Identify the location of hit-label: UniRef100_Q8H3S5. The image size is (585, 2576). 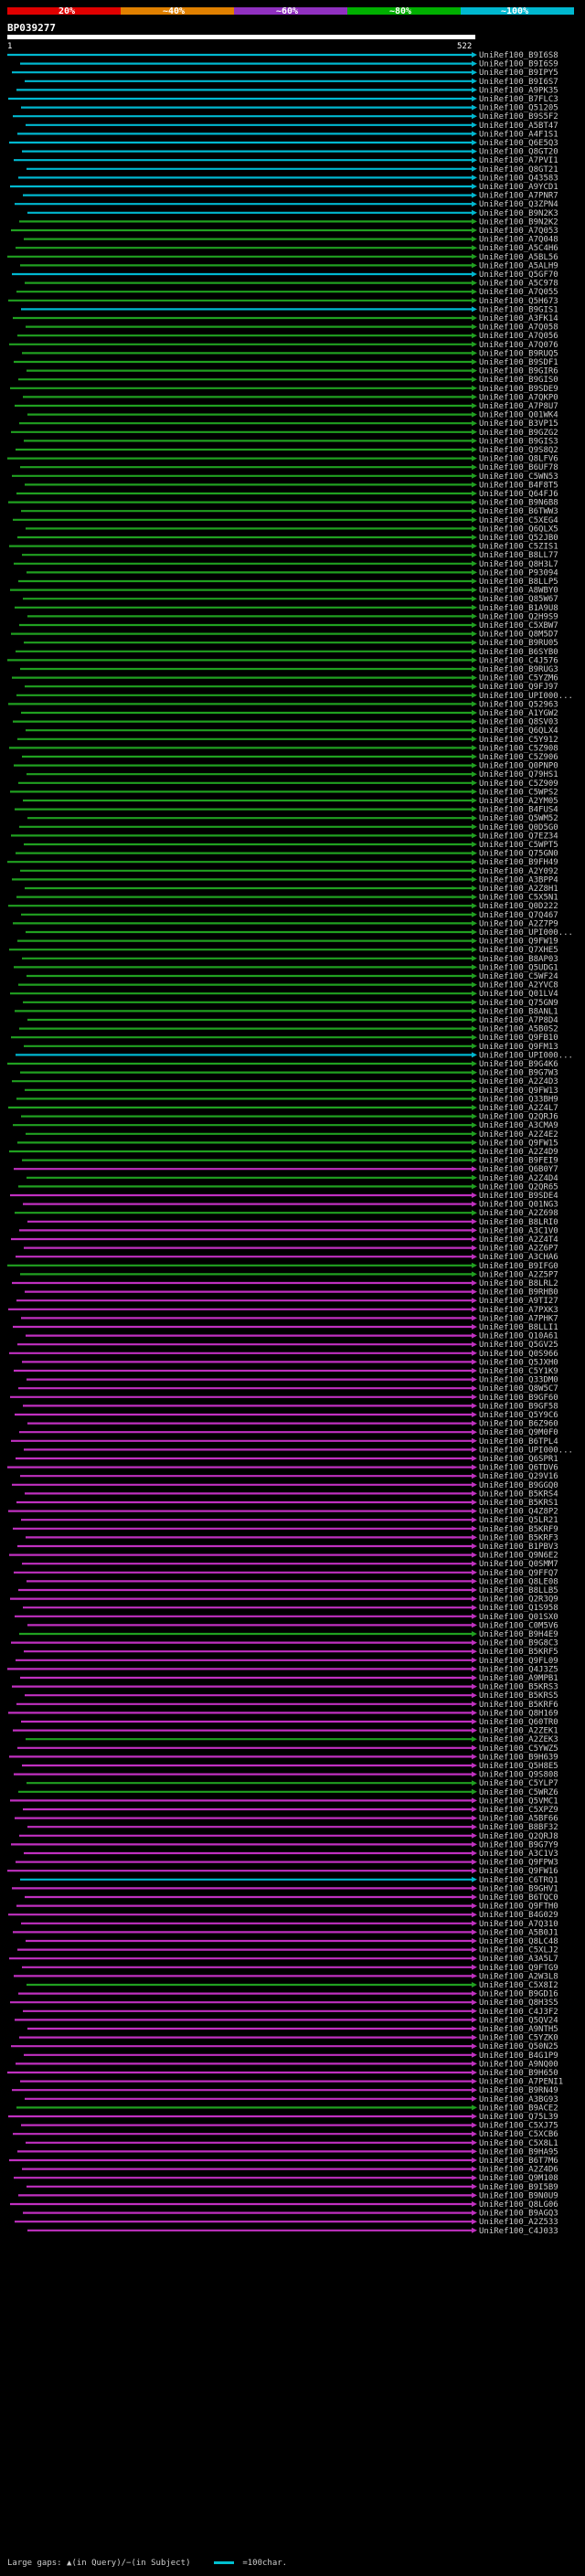
(518, 2003).